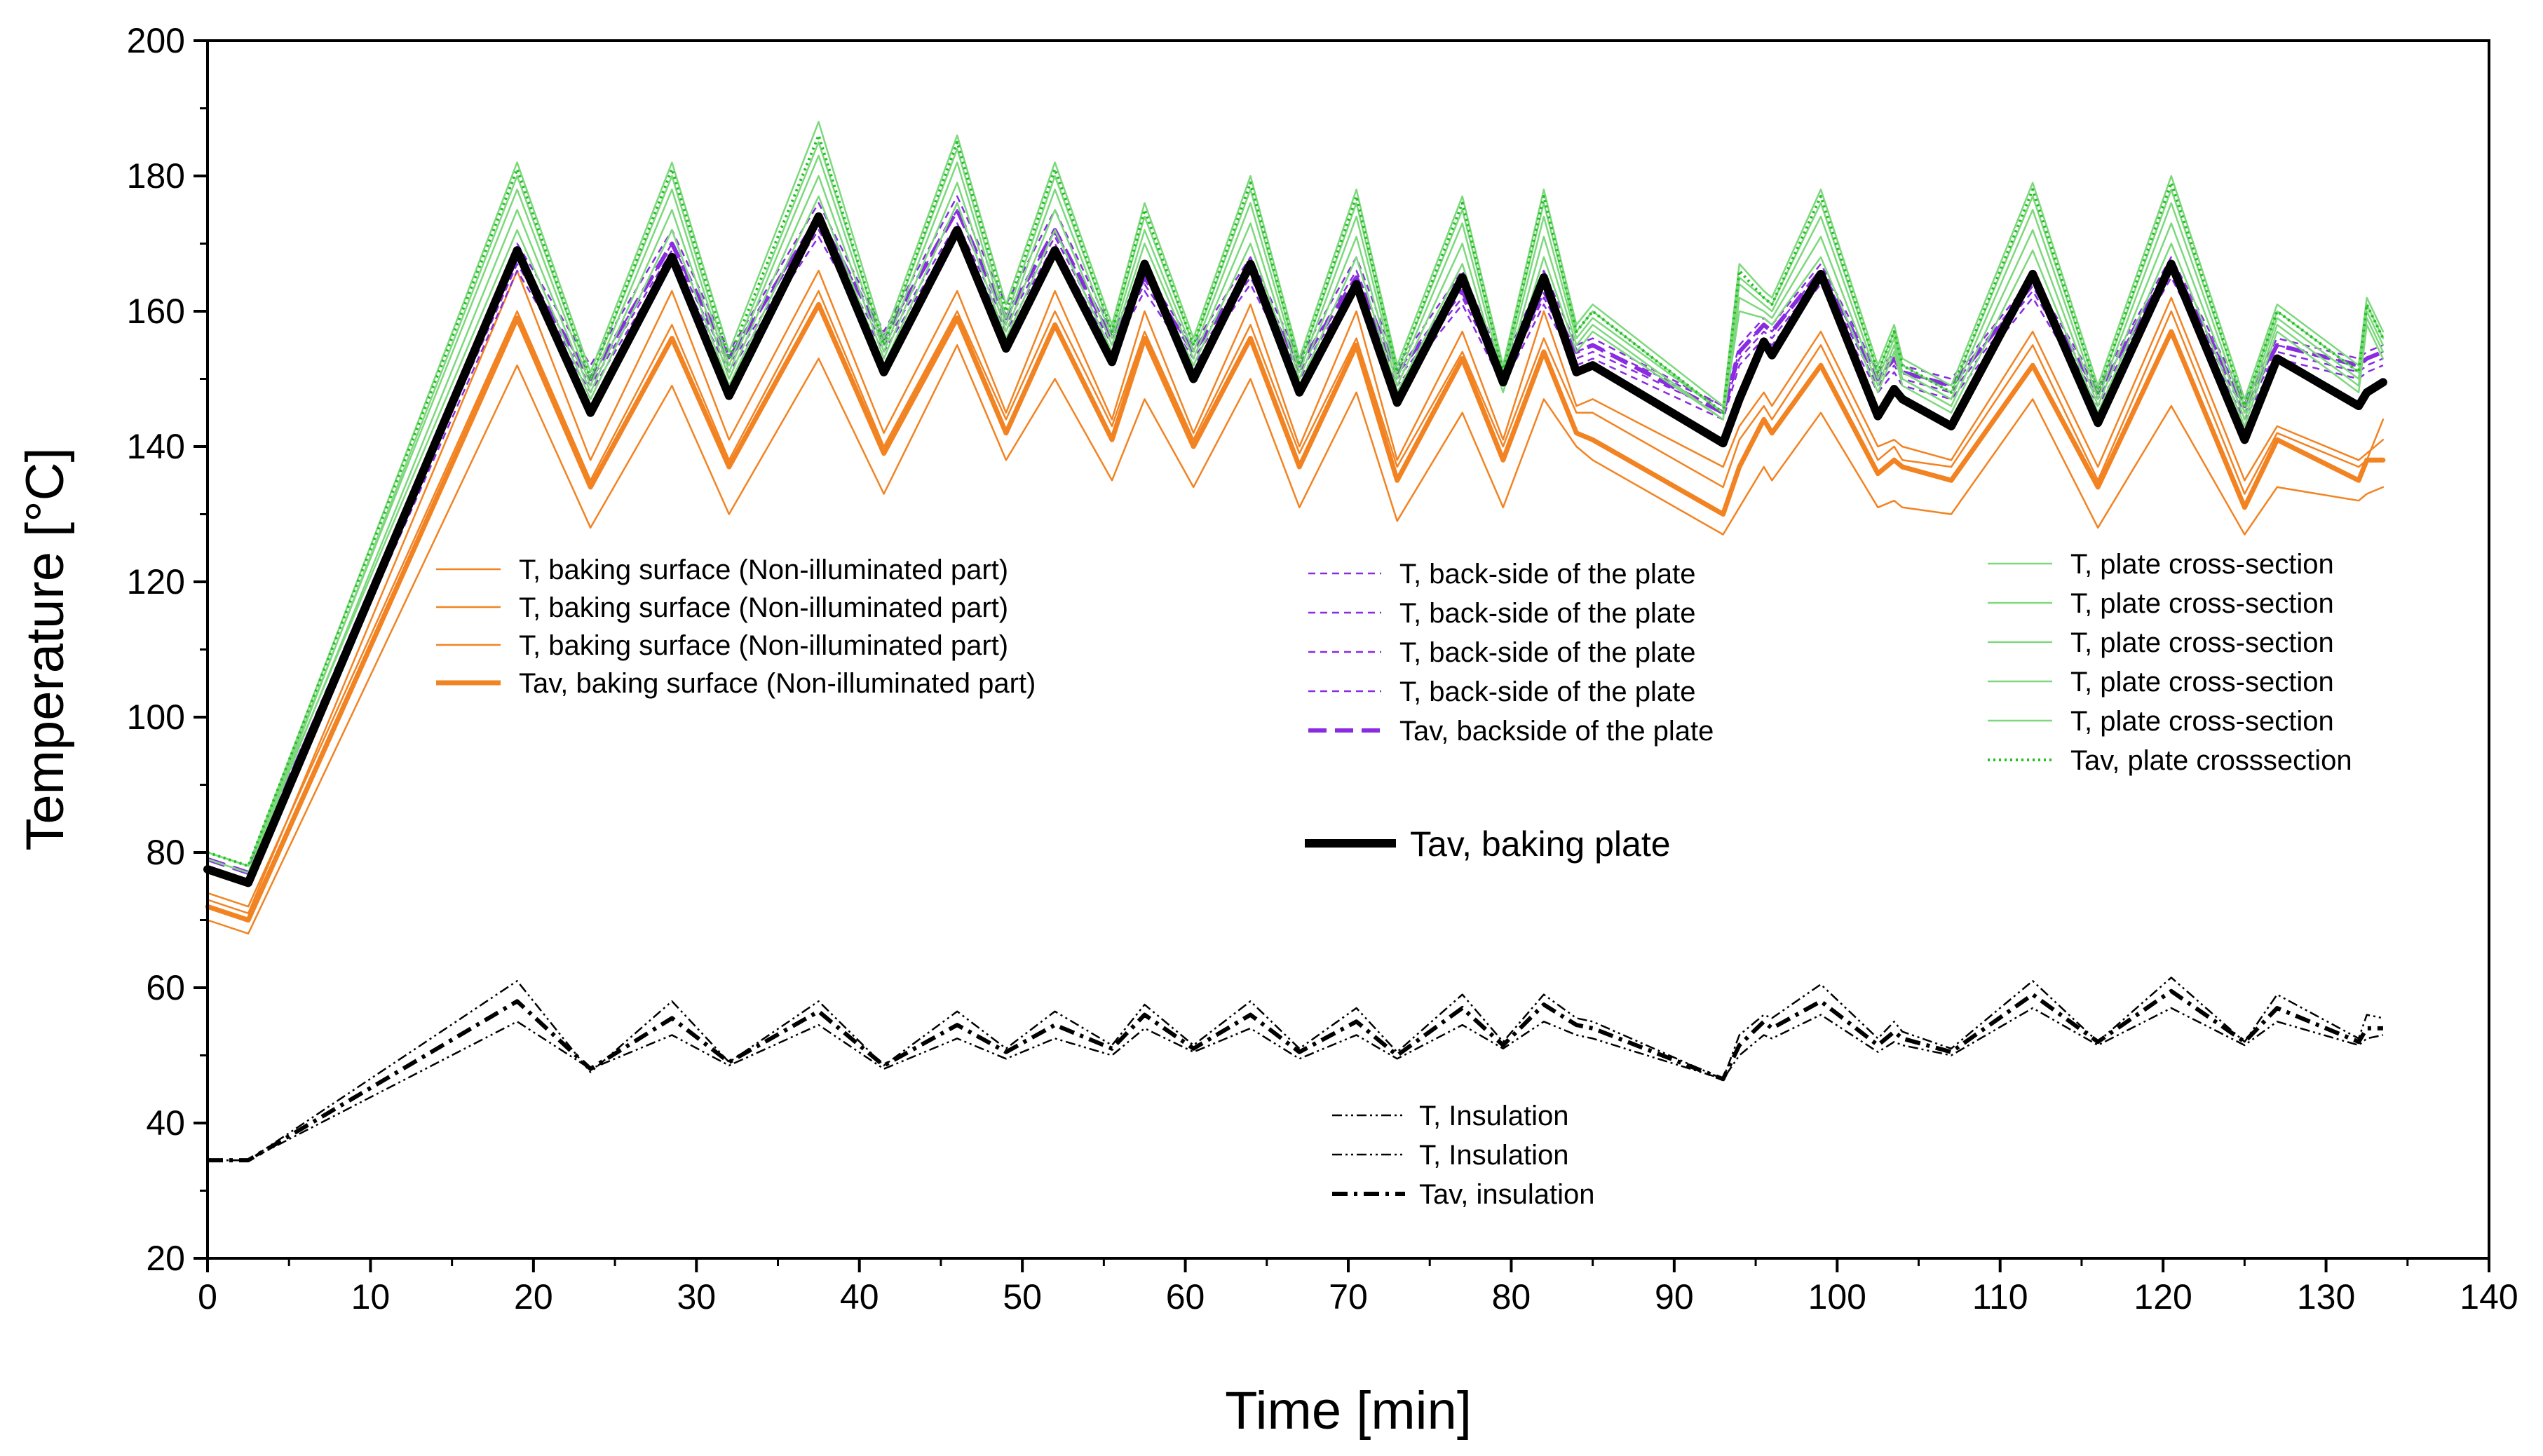 This screenshot has width=2543, height=1456. What do you see at coordinates (371, 1296) in the screenshot?
I see `x-tick-label: 10` at bounding box center [371, 1296].